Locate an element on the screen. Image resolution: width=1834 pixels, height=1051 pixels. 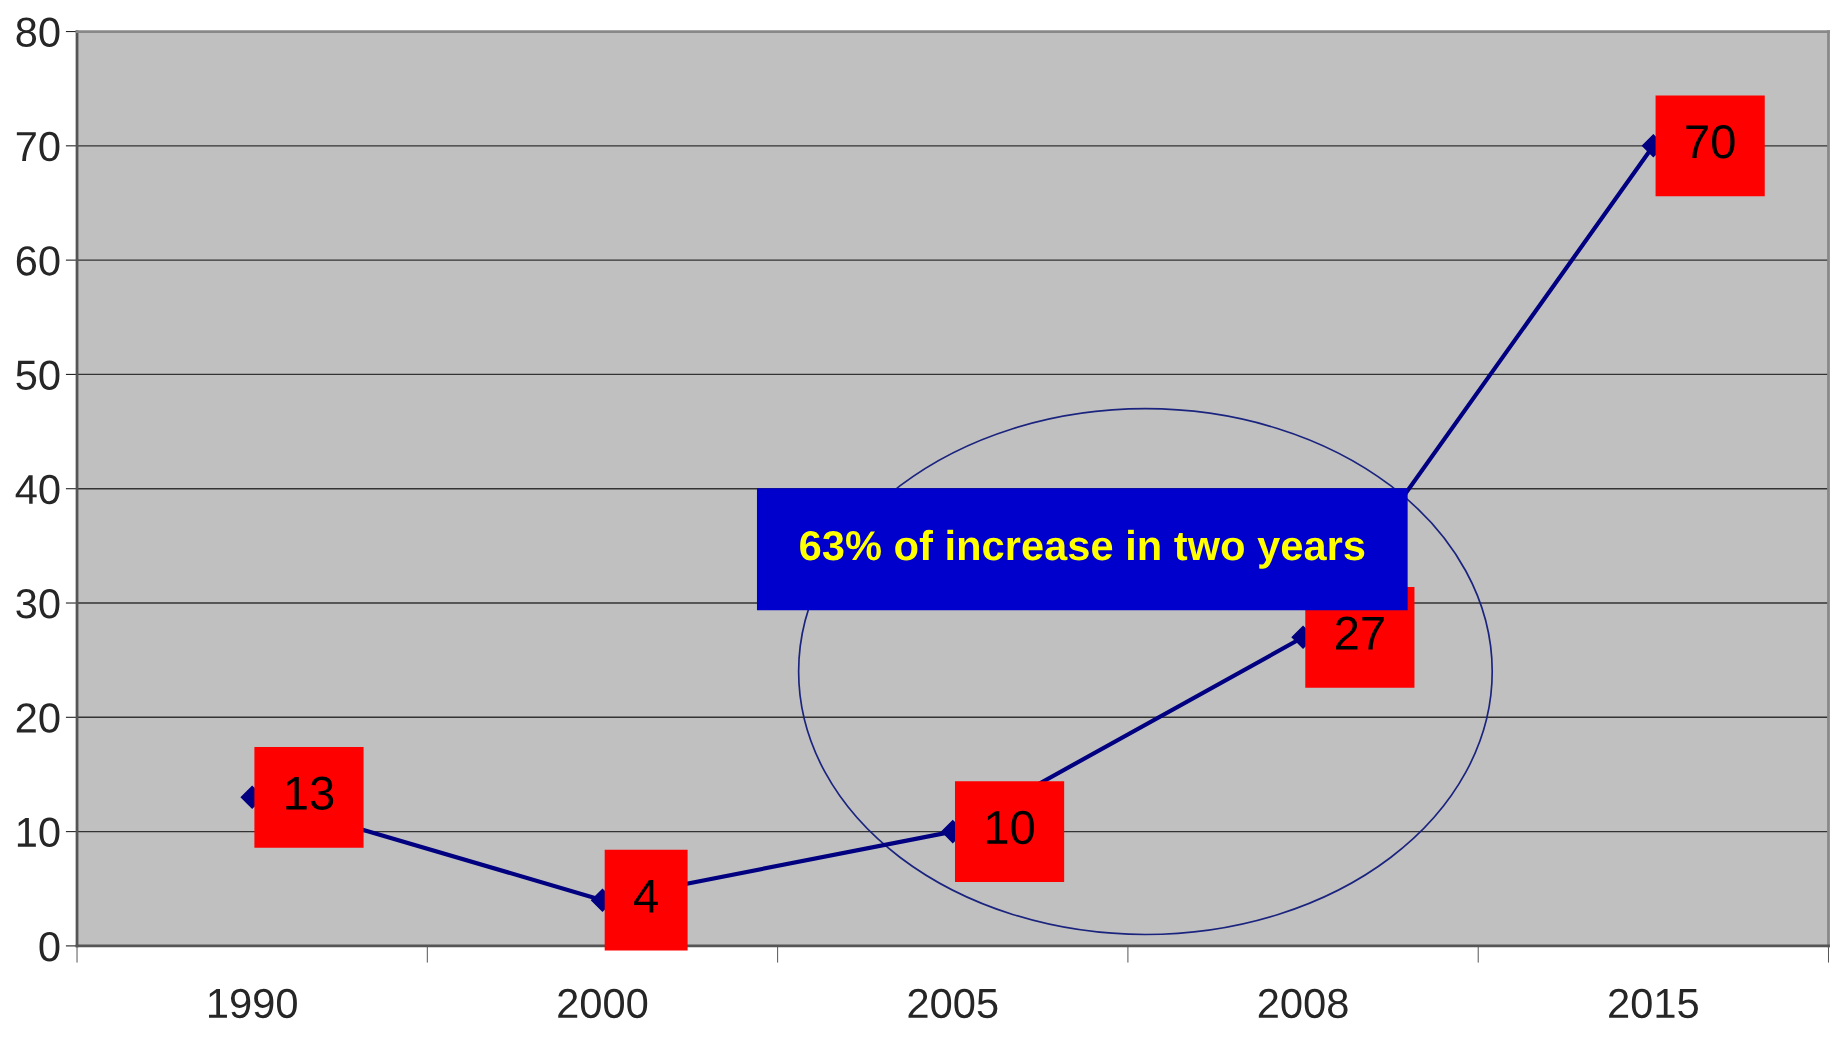
y-tick-label: 60 is located at coordinates (38, 261).